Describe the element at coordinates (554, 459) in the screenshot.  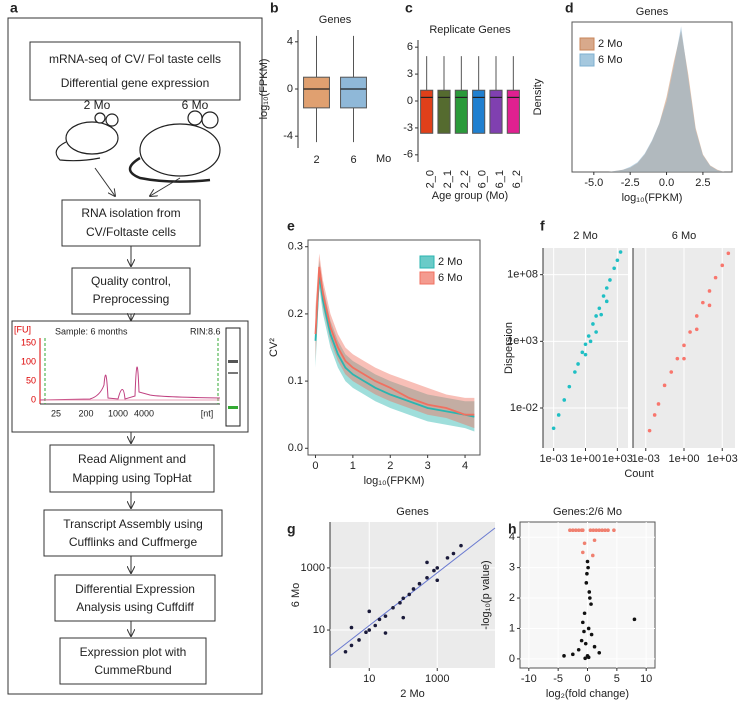
I see `x-tick-label: 1e-03` at that location.